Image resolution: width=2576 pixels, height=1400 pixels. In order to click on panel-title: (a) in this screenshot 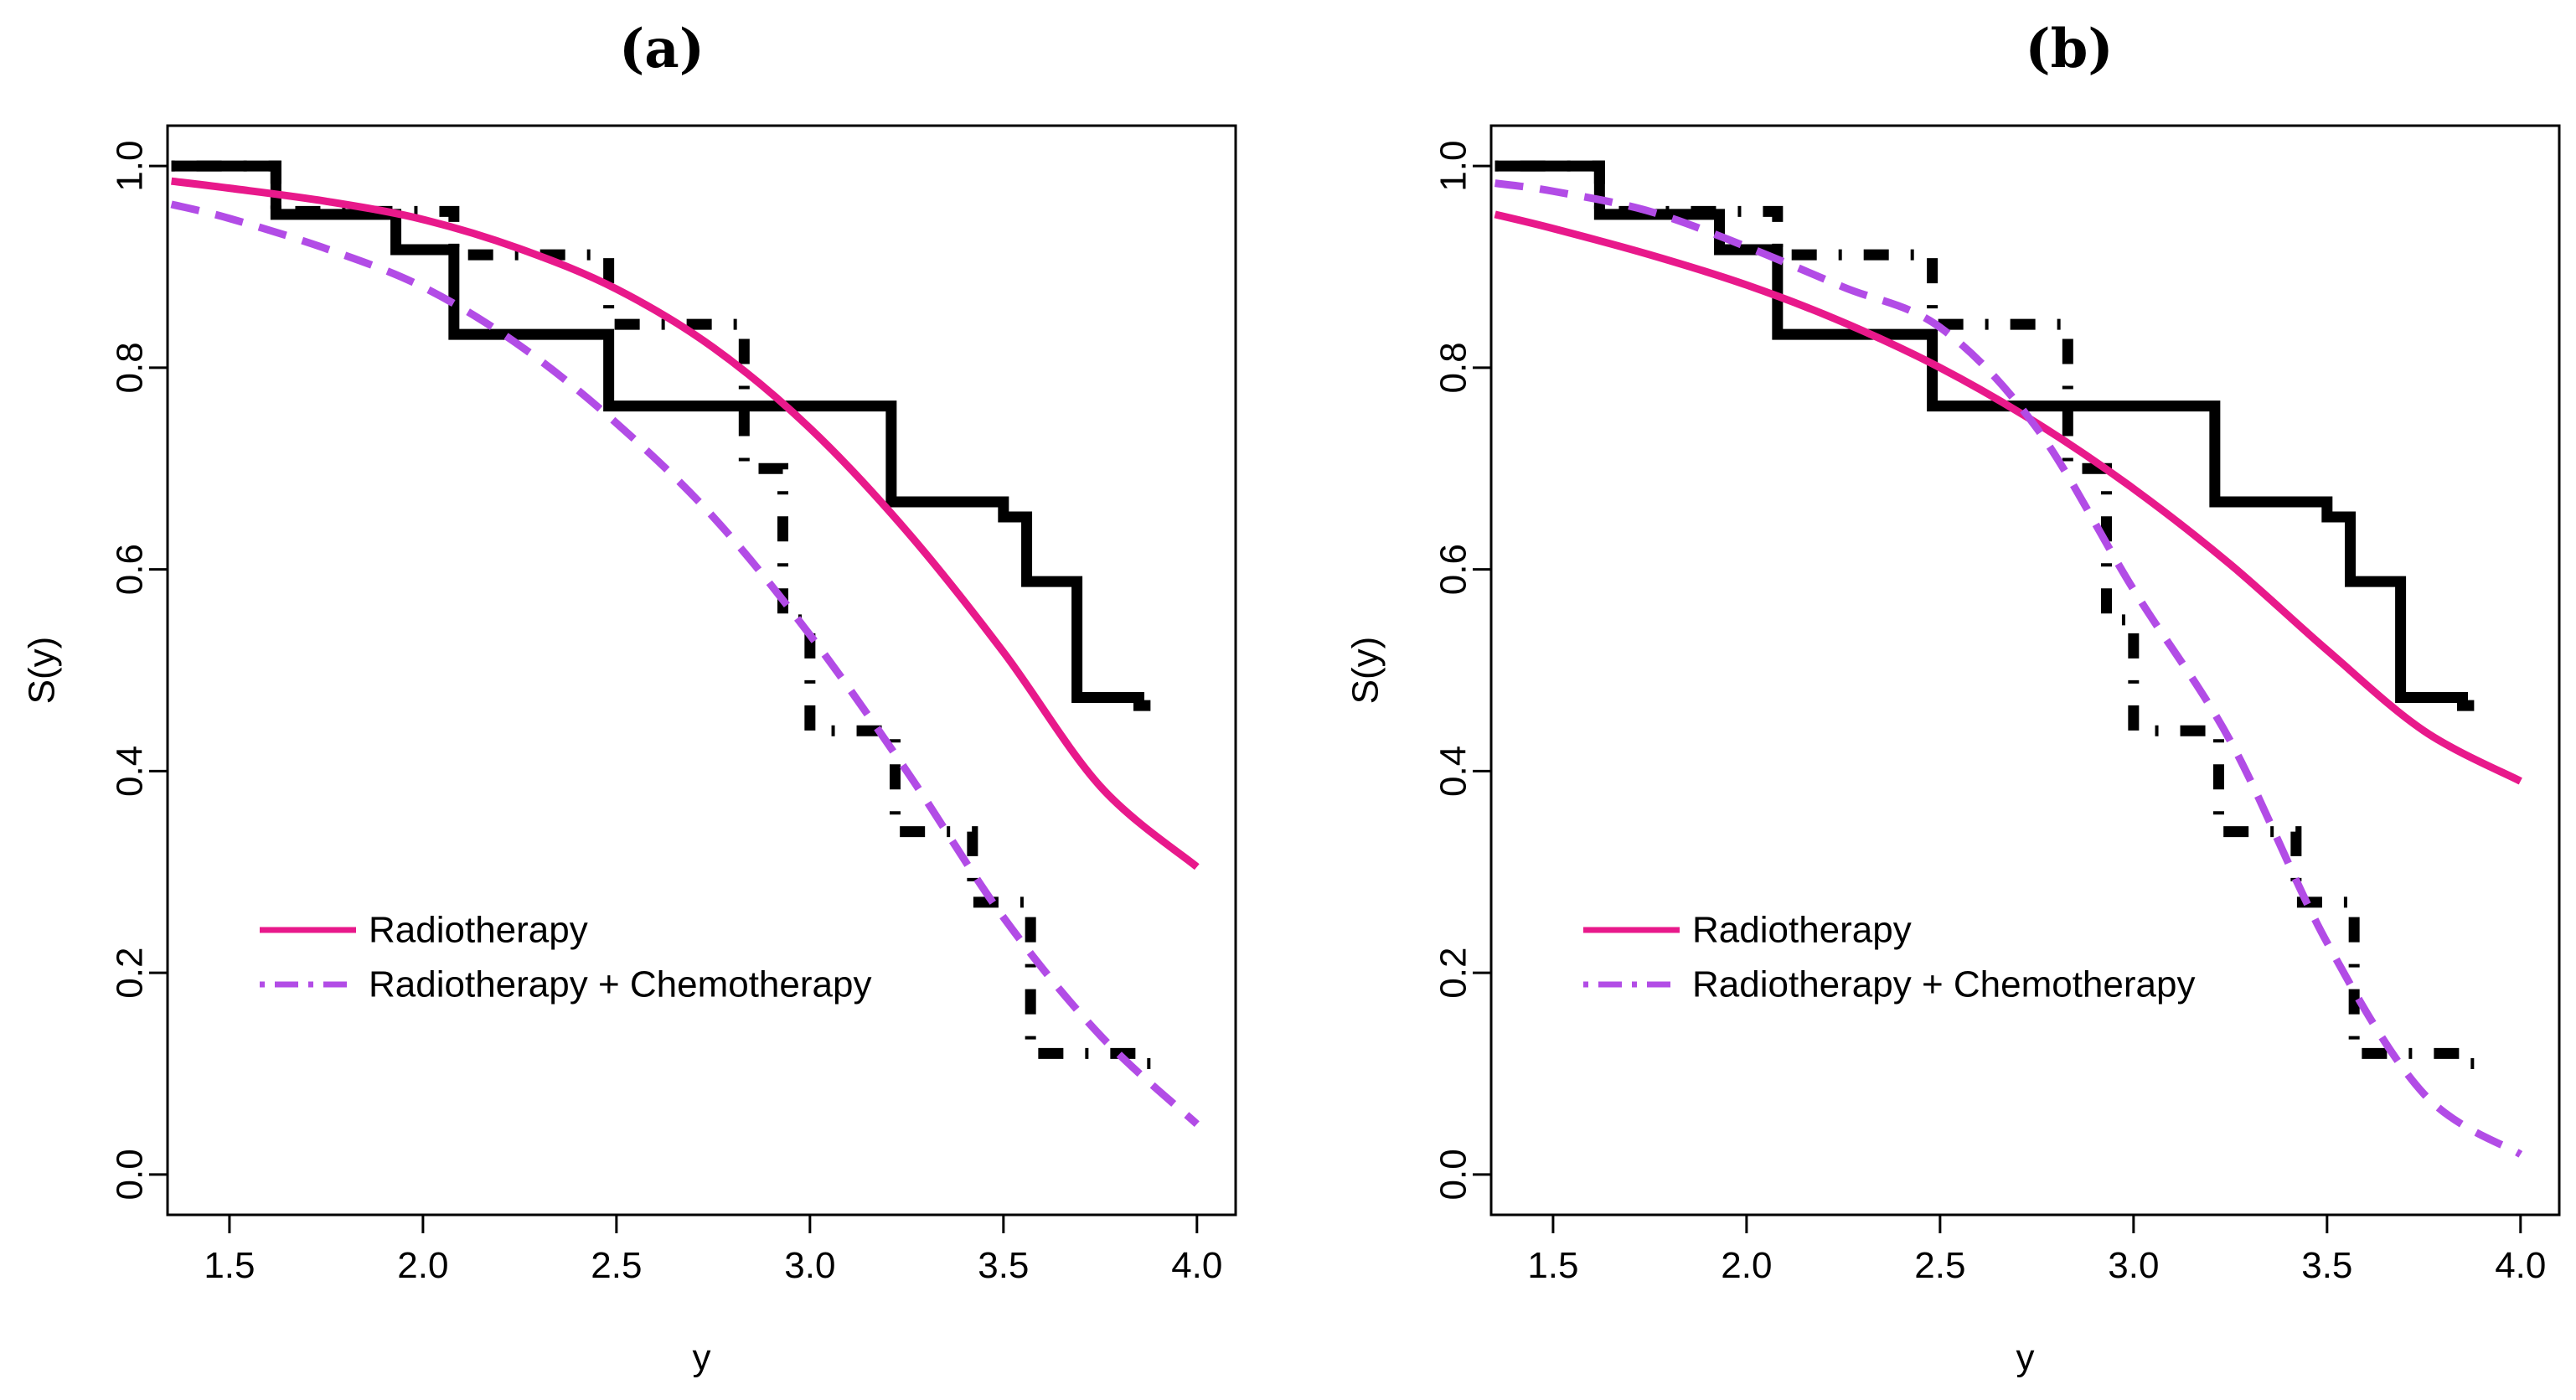, I will do `click(662, 49)`.